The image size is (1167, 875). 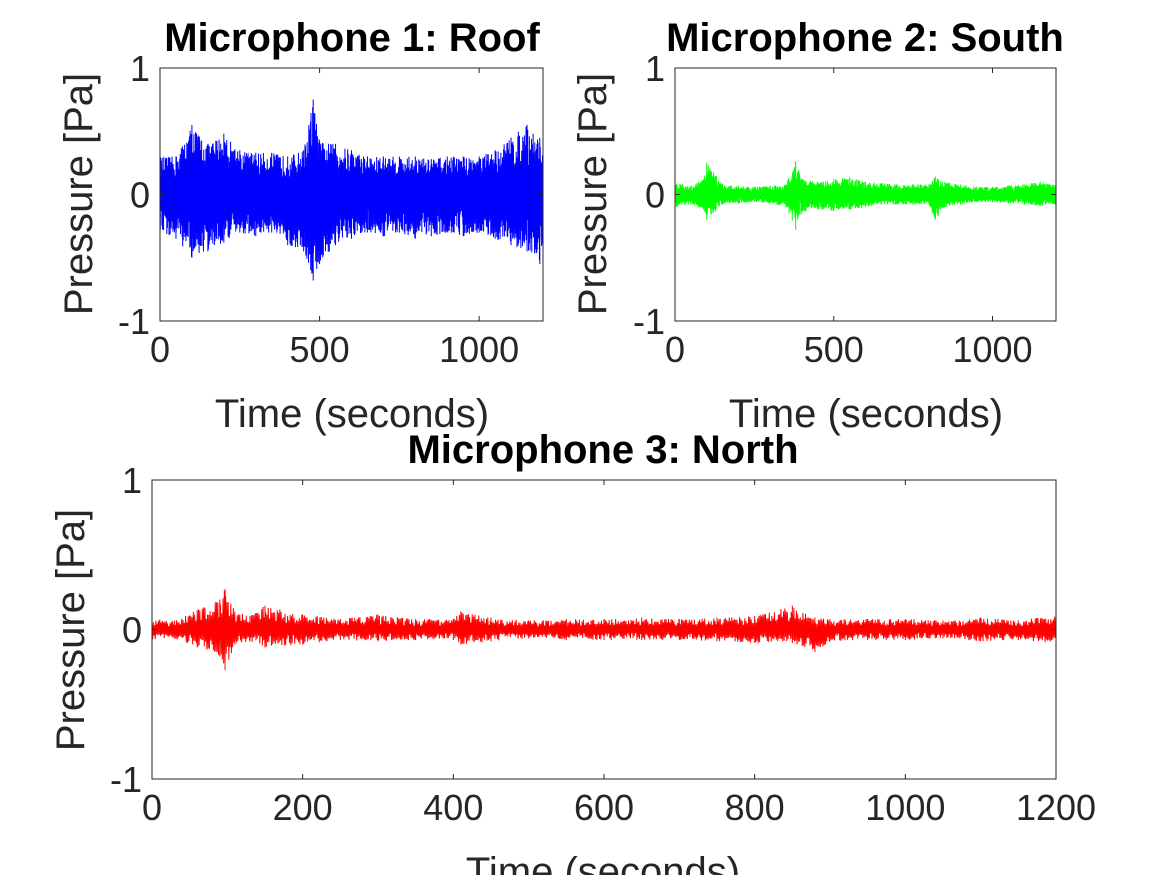 I want to click on x-tick-label: 800, so click(x=755, y=807).